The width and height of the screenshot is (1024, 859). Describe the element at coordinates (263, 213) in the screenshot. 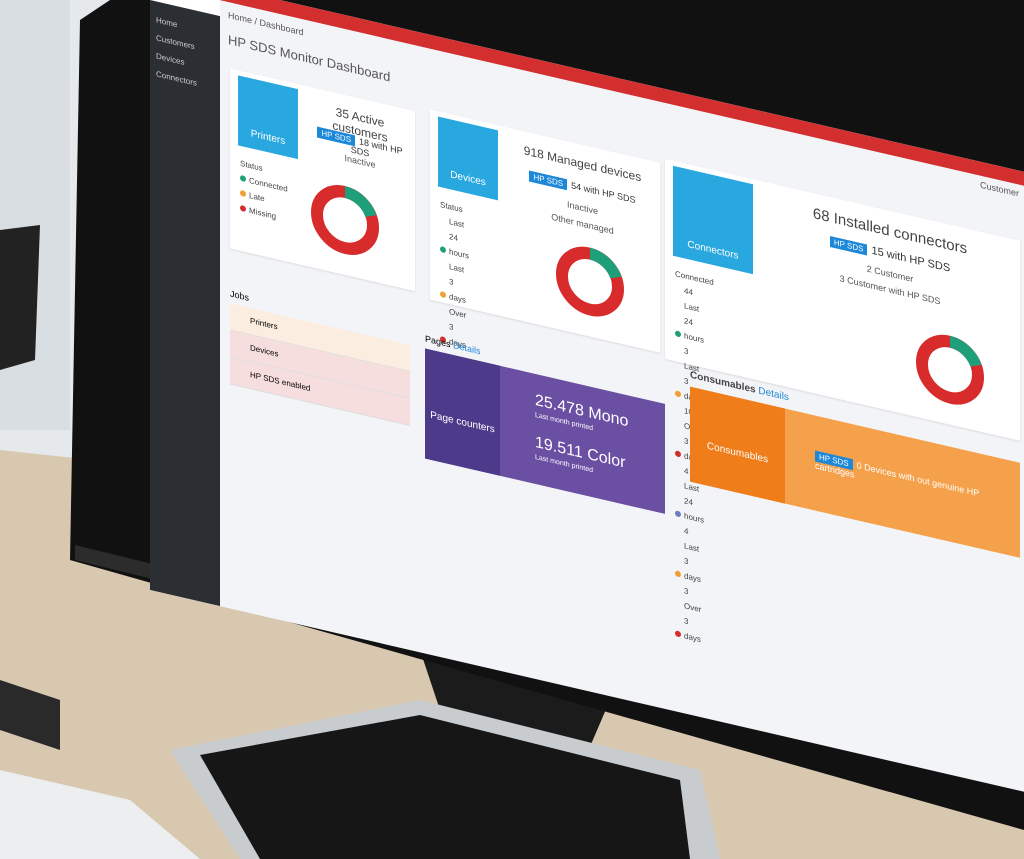

I see `legend-text: Missing` at that location.